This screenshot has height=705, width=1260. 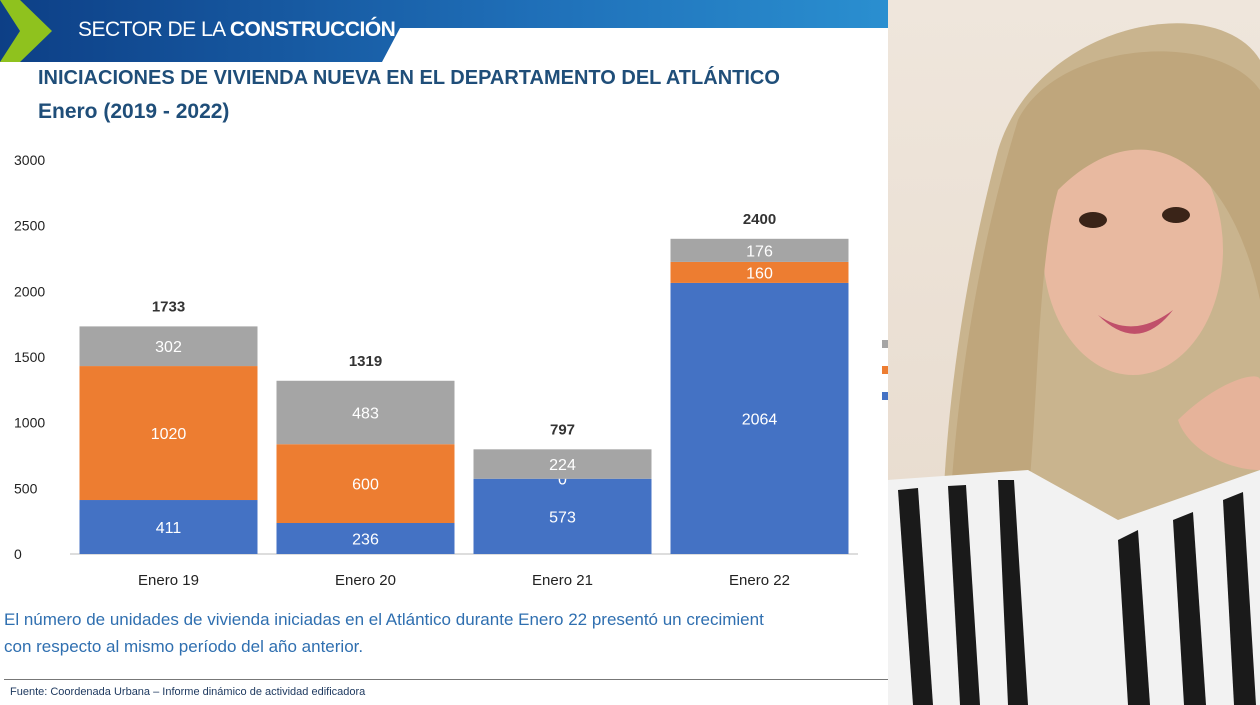 I want to click on data-label: 224, so click(x=562, y=465).